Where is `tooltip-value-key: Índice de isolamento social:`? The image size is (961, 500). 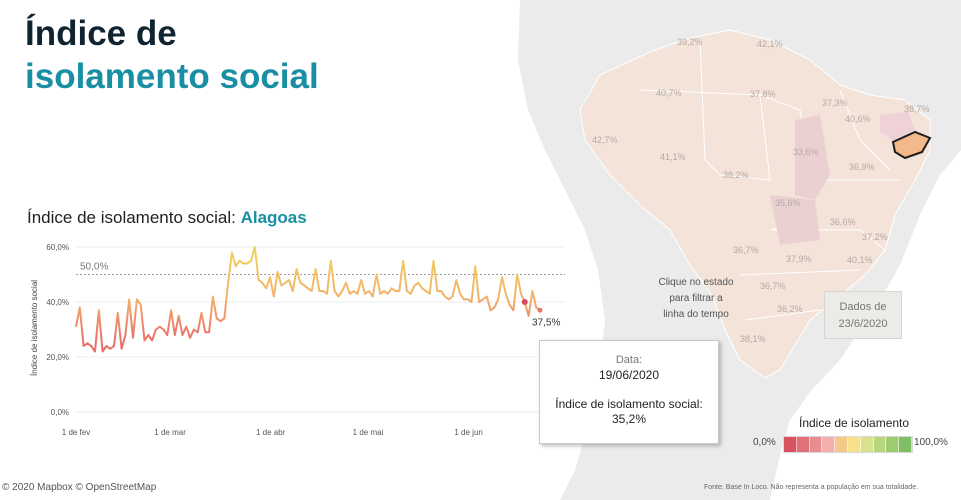 tooltip-value-key: Índice de isolamento social: is located at coordinates (629, 404).